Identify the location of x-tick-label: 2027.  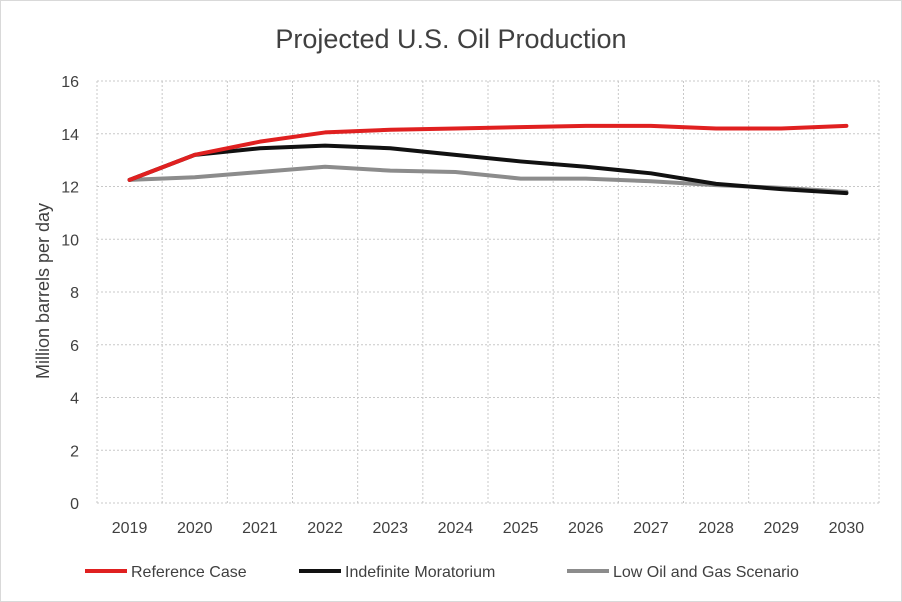
(651, 528).